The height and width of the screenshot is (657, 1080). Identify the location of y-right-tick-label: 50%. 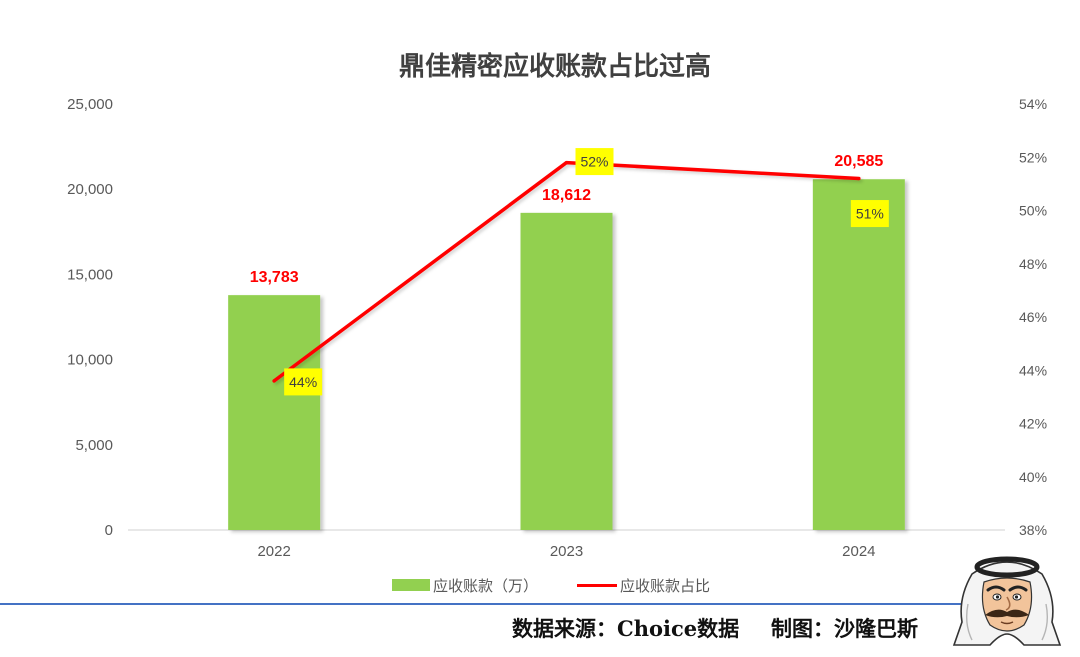
(1033, 211).